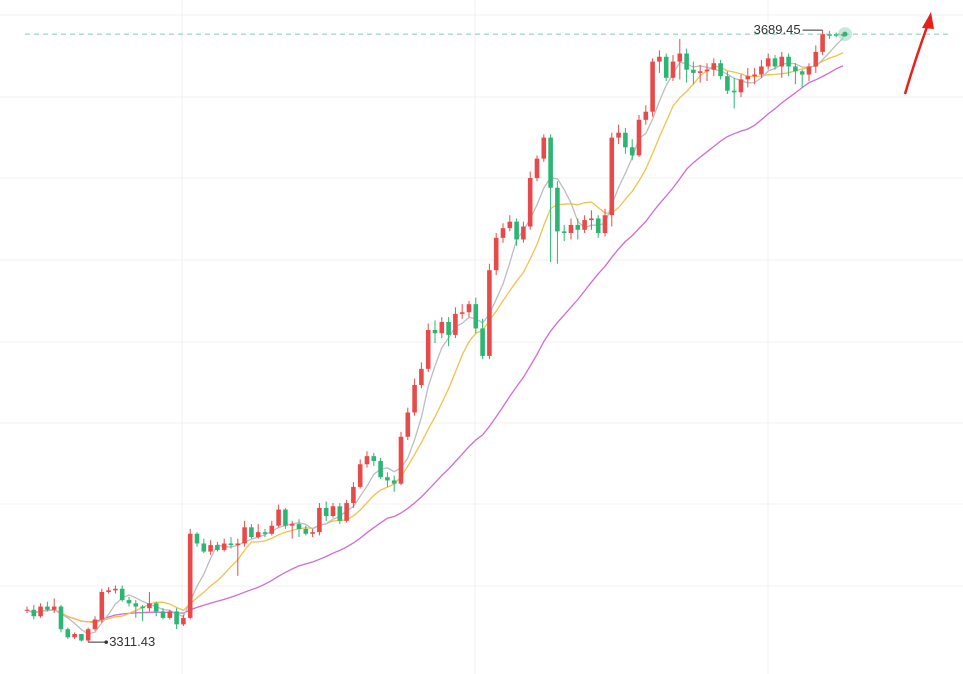  I want to click on trend-arrow, so click(918, 53).